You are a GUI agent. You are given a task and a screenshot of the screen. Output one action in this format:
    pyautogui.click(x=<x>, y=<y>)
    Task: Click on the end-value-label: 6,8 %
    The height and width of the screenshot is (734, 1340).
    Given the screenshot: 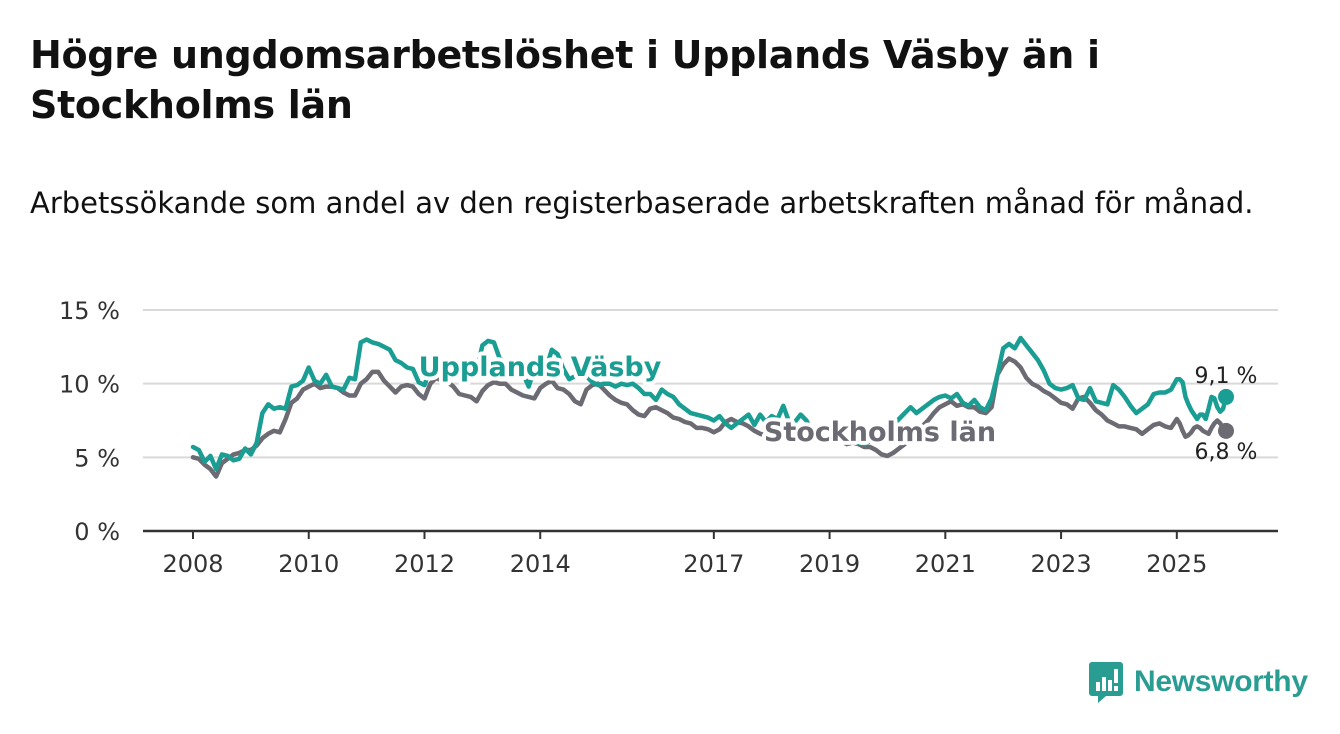 What is the action you would take?
    pyautogui.click(x=1226, y=452)
    